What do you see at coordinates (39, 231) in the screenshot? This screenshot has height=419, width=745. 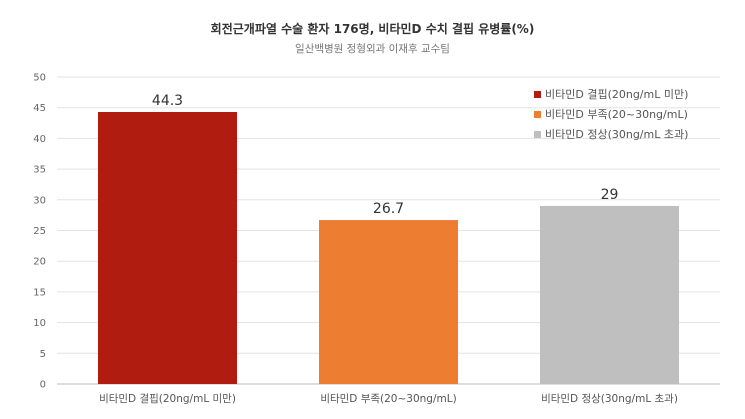 I see `y-tick-label: 25` at bounding box center [39, 231].